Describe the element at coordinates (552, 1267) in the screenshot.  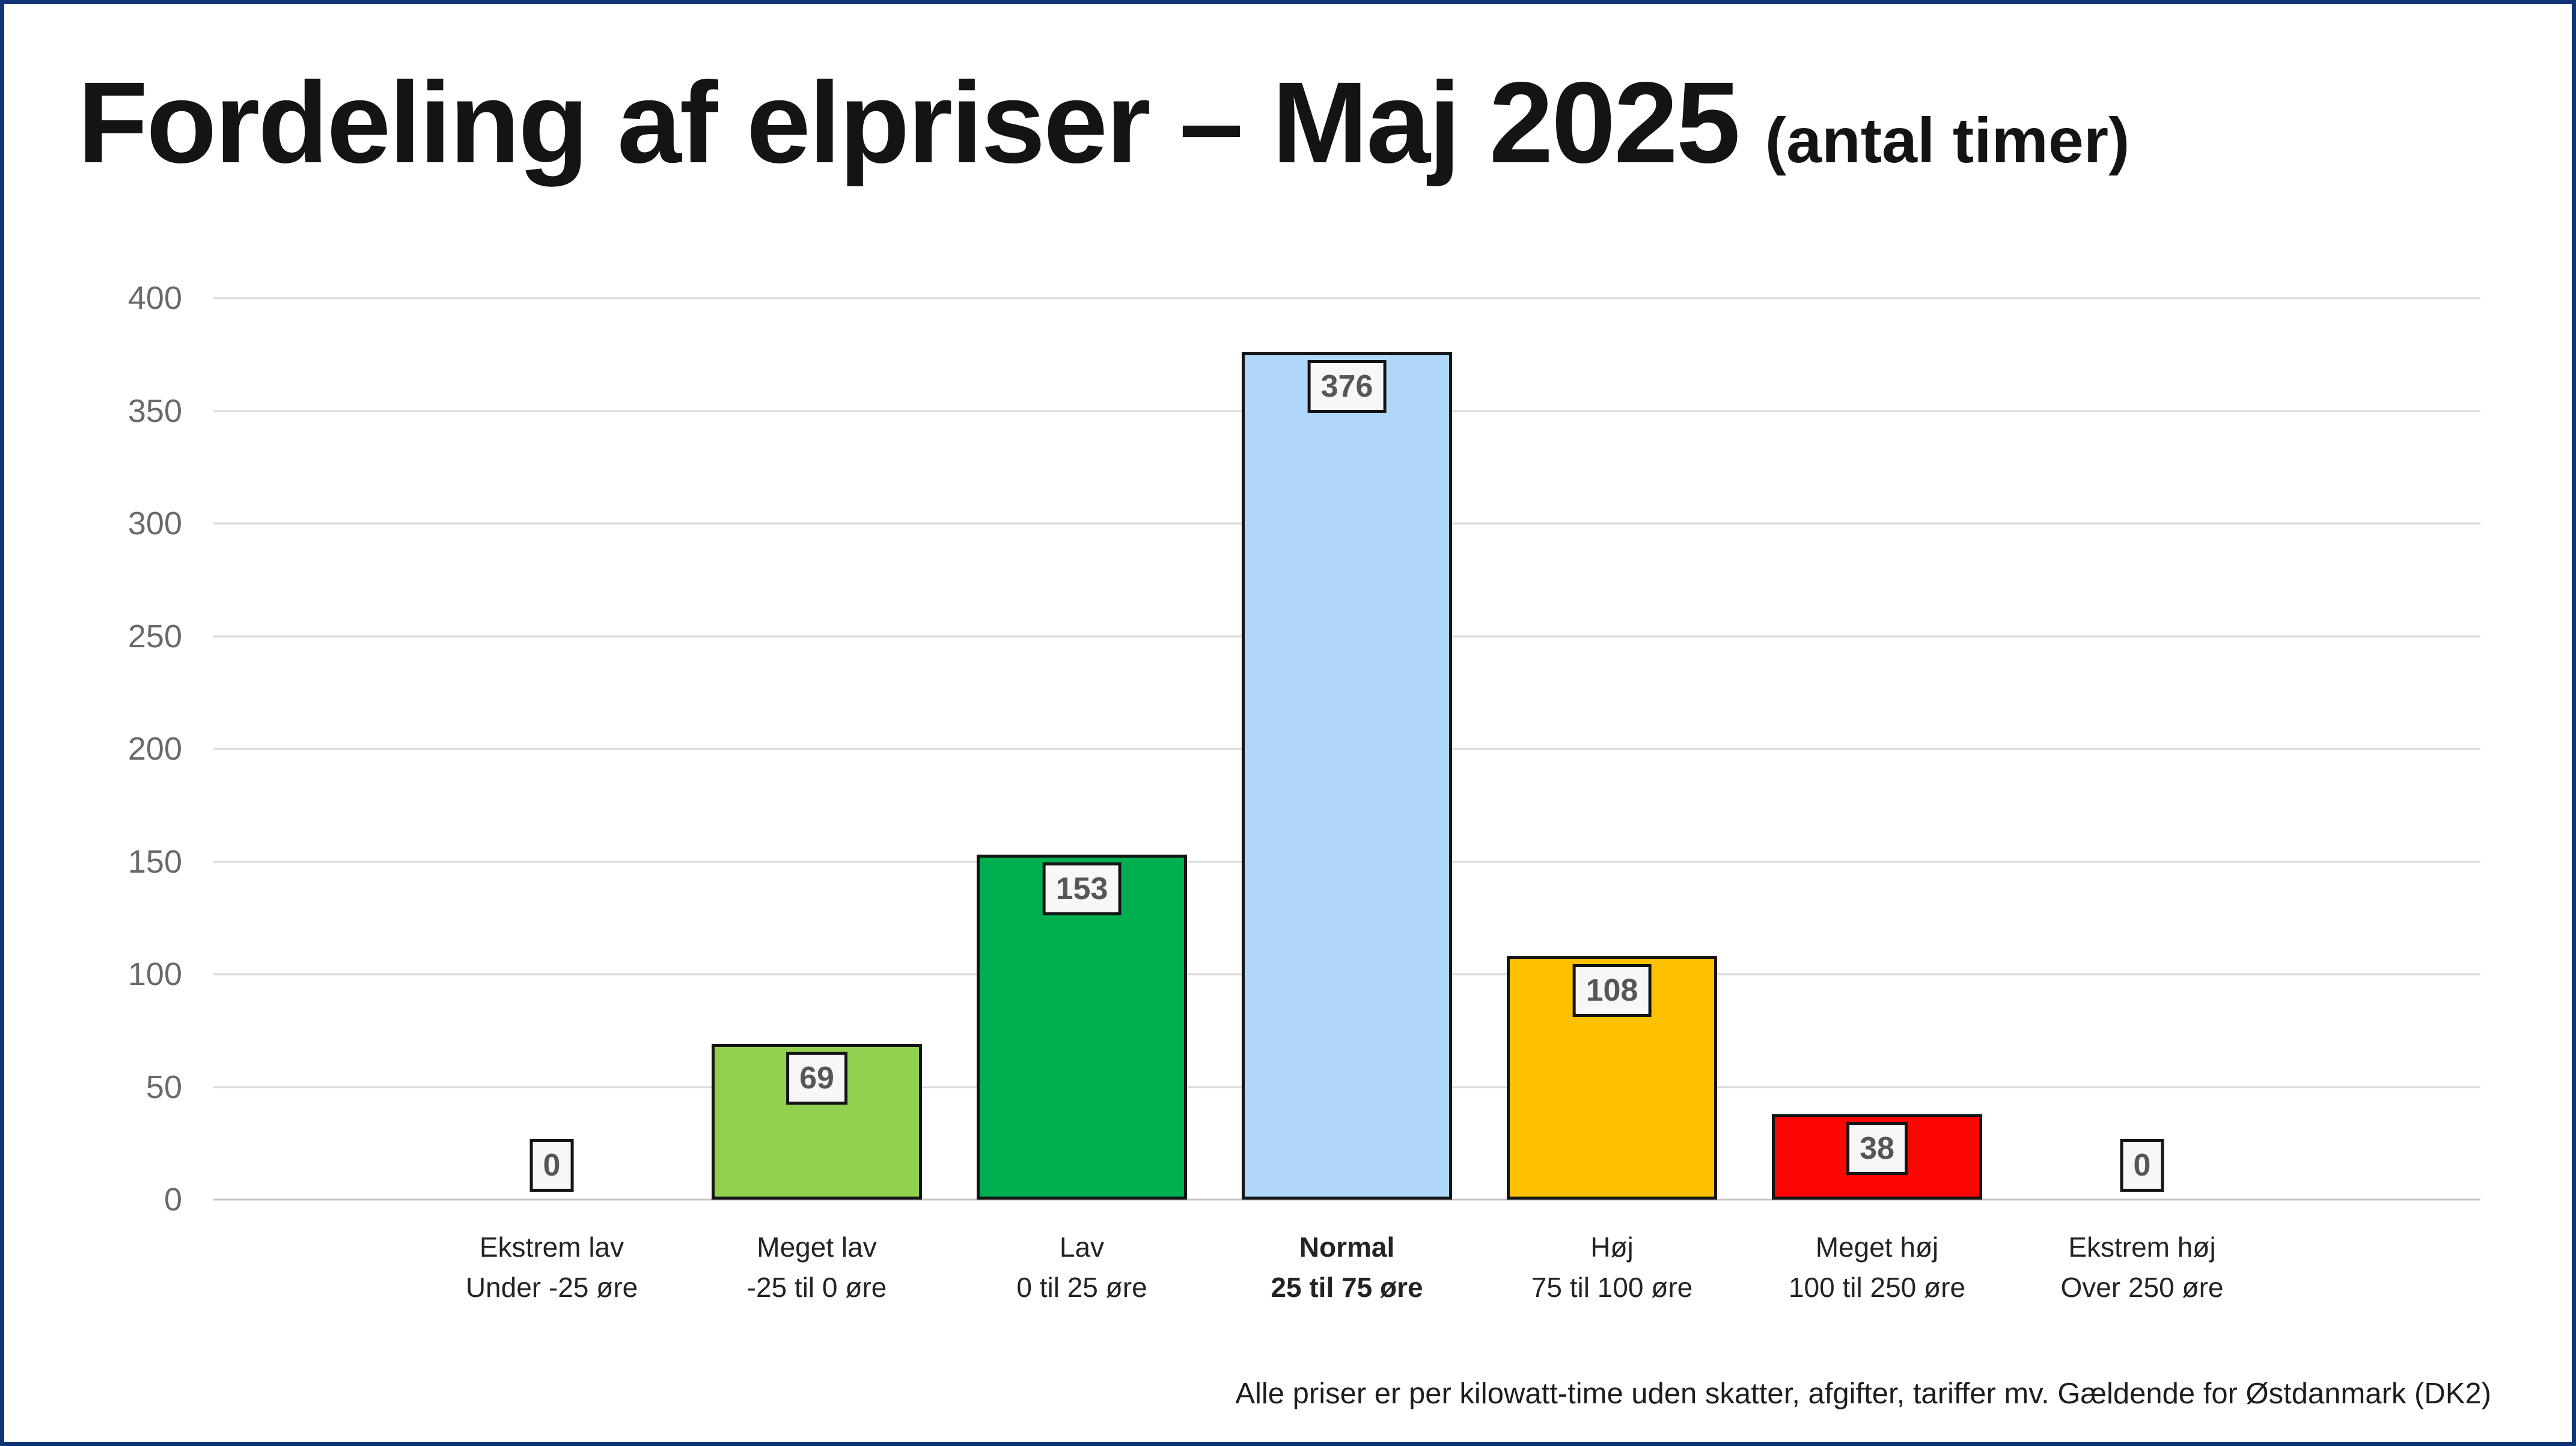
I see `category-label: Ekstrem lav Under -25 øre` at that location.